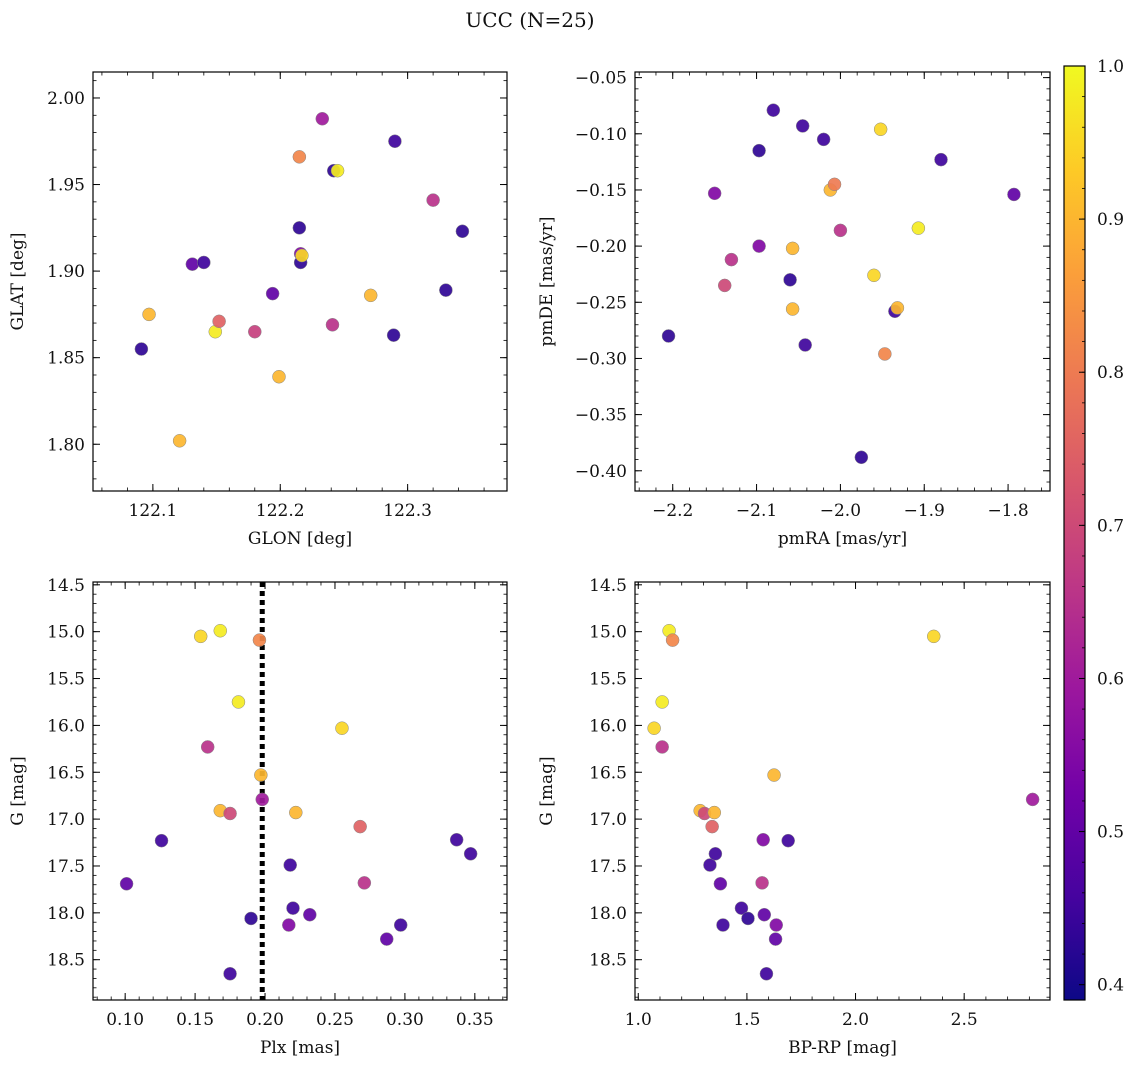 The image size is (1136, 1067). Describe the element at coordinates (1007, 511) in the screenshot. I see `x-tick-label: −1.8` at that location.